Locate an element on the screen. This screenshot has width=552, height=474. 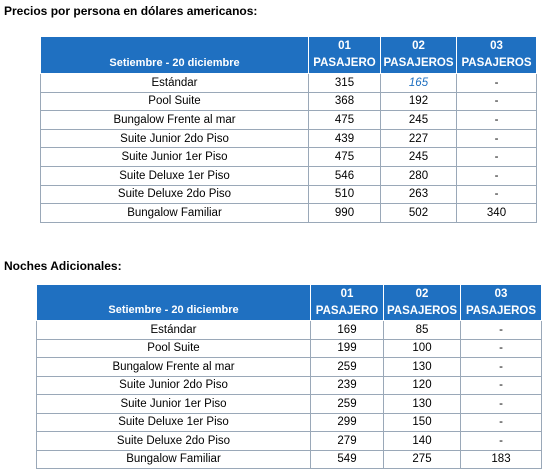
table-cell: 165 is located at coordinates (418, 83).